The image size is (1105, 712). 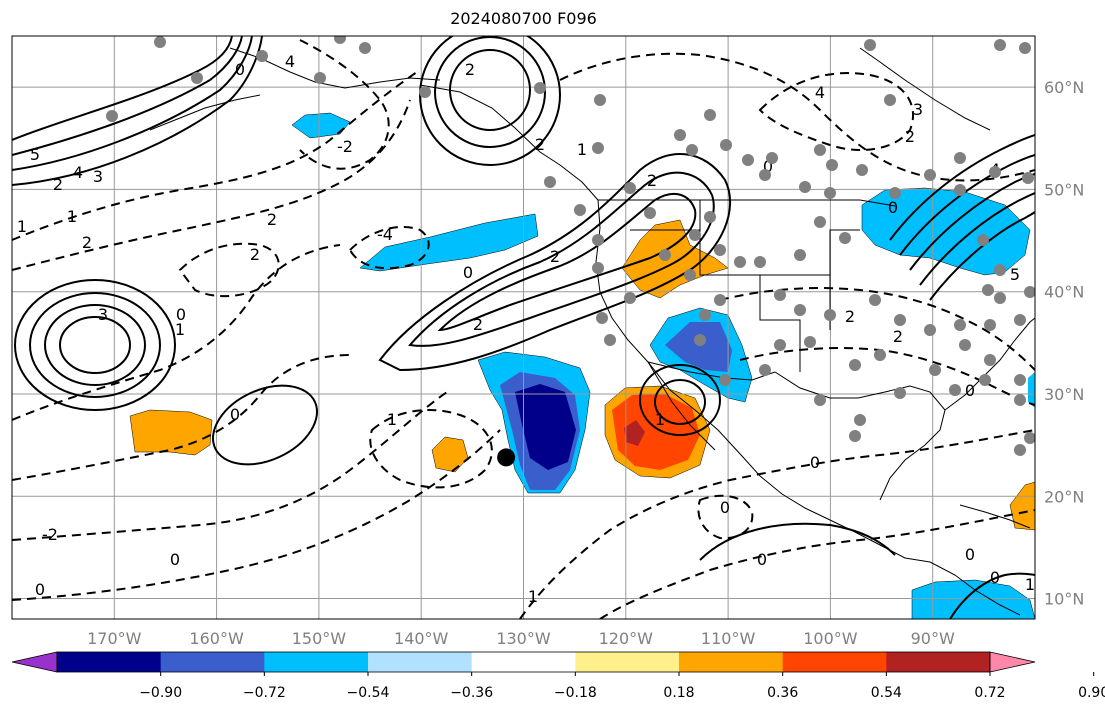 I want to click on lon-tick-label: 90°W, so click(x=933, y=638).